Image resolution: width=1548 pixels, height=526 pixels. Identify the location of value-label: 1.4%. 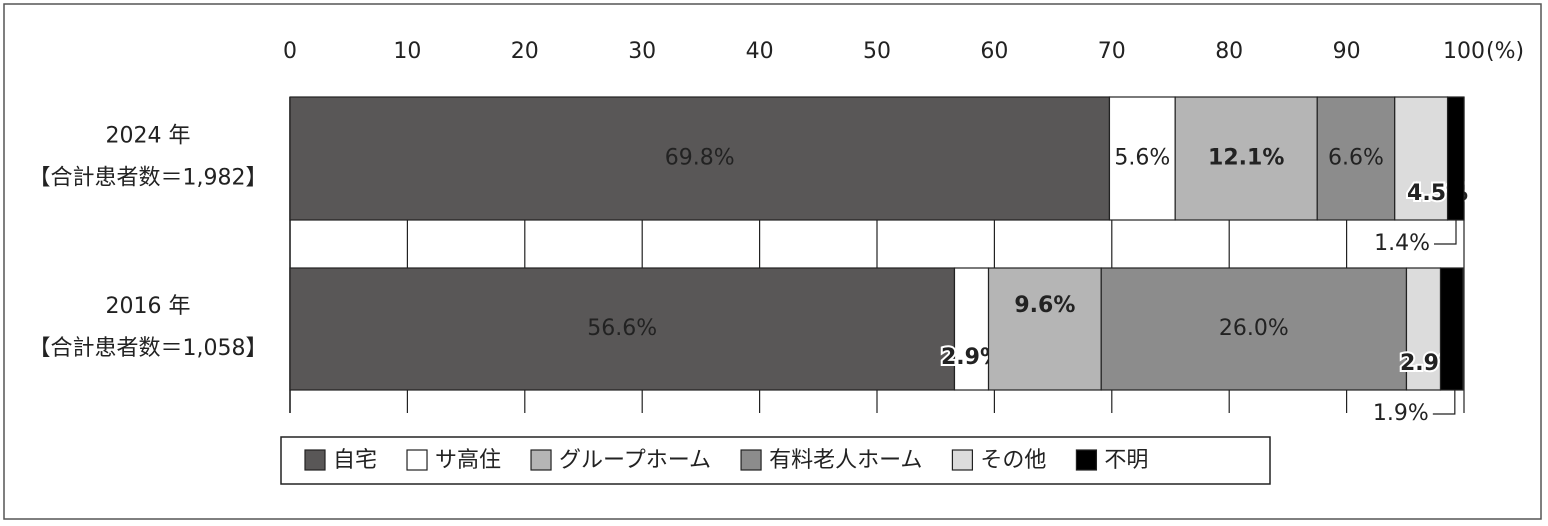
(1402, 243).